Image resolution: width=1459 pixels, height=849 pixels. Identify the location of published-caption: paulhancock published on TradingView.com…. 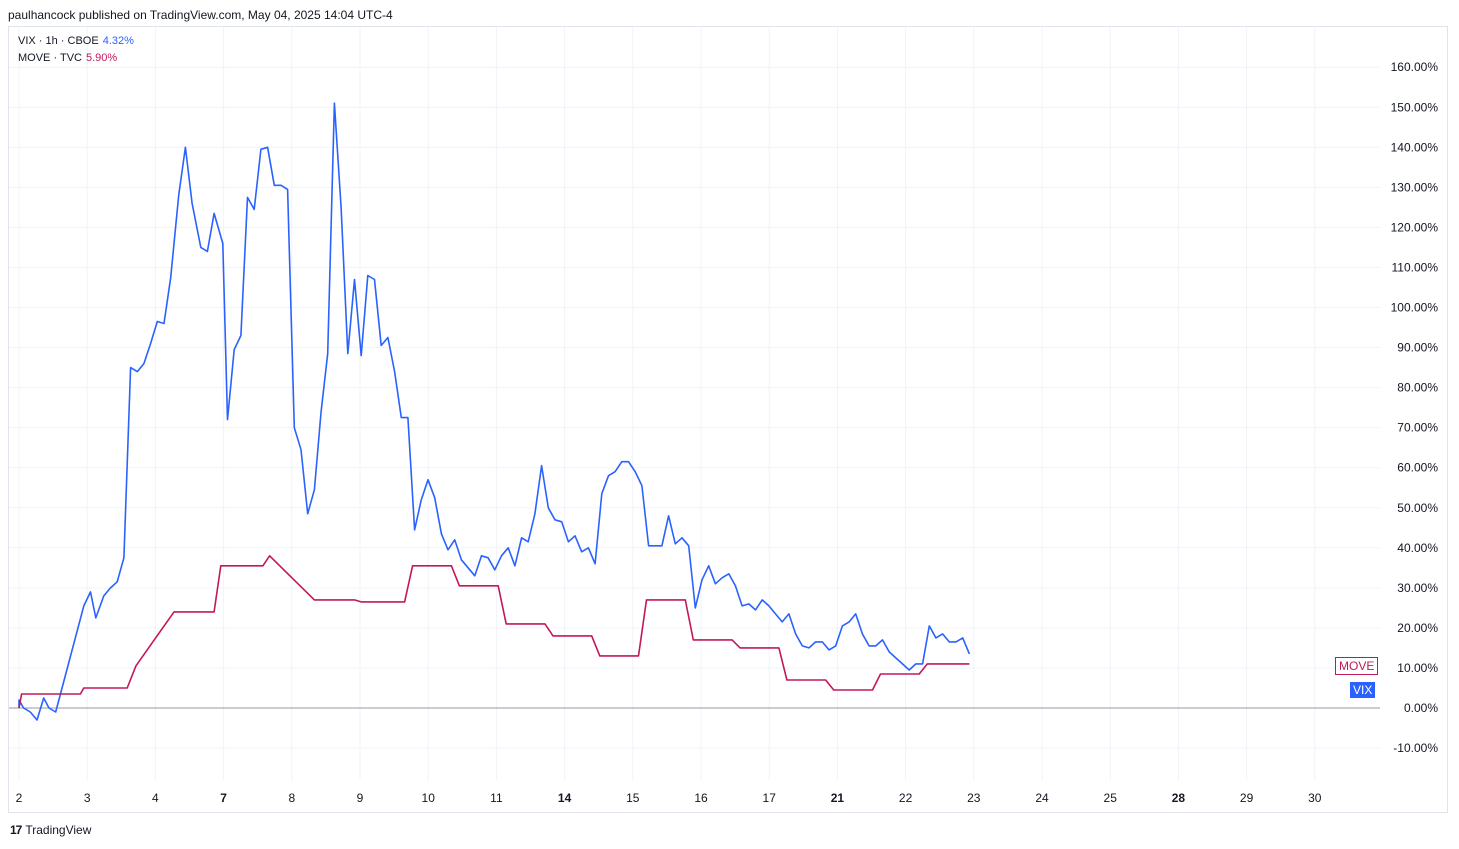
(200, 15).